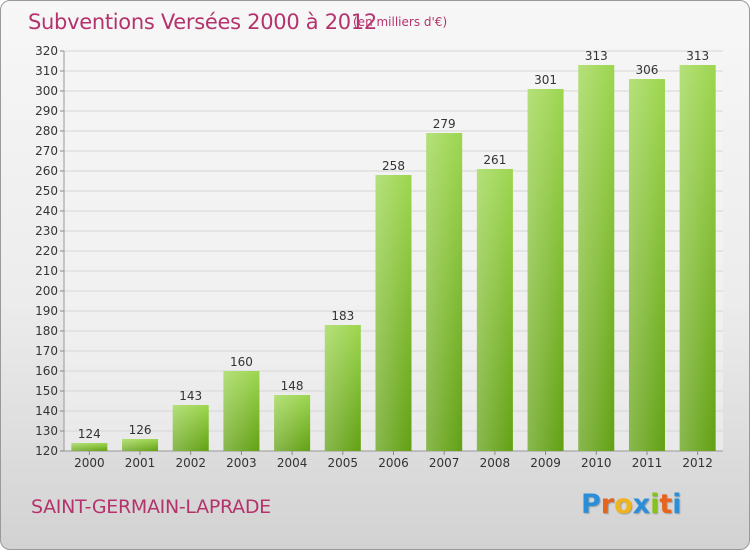 This screenshot has width=750, height=550. What do you see at coordinates (393, 166) in the screenshot?
I see `data-label: 258` at bounding box center [393, 166].